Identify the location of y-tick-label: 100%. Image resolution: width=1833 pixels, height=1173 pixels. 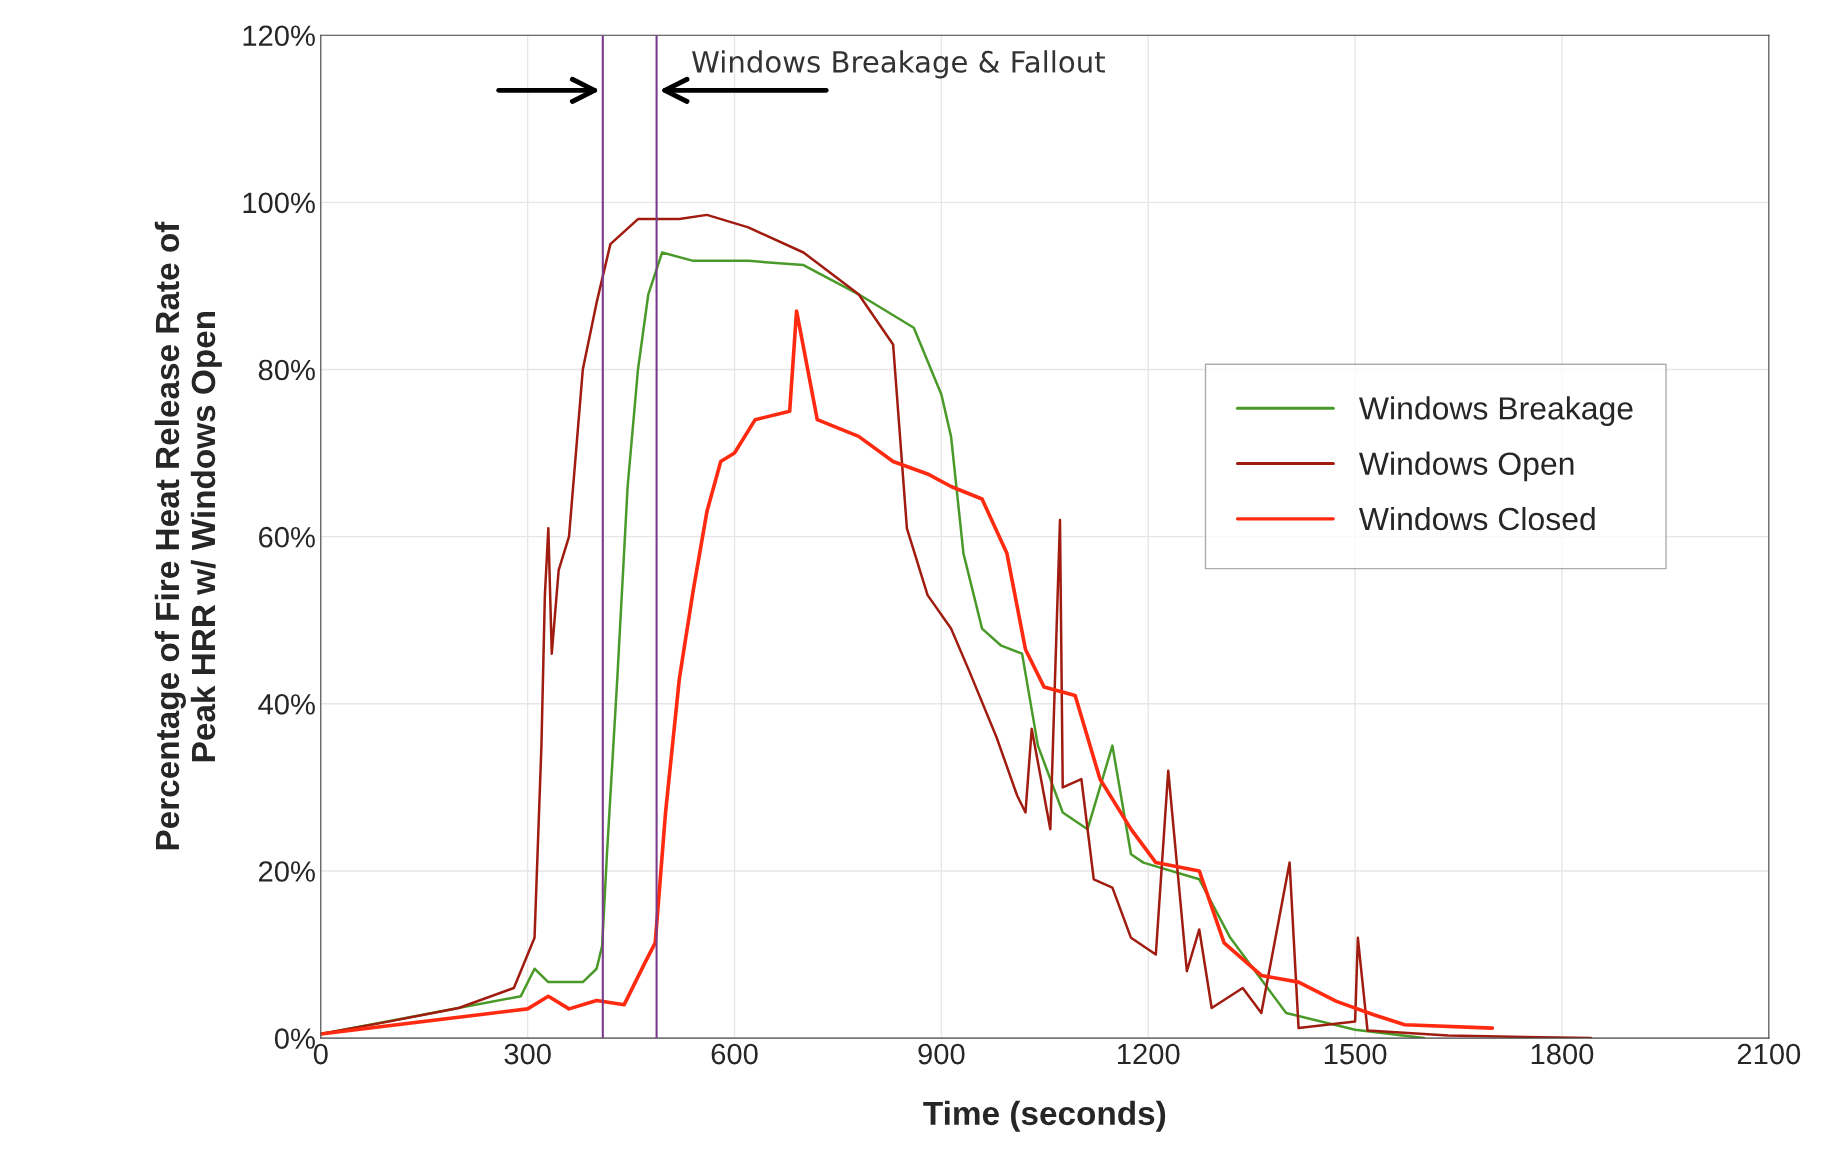
(279, 203).